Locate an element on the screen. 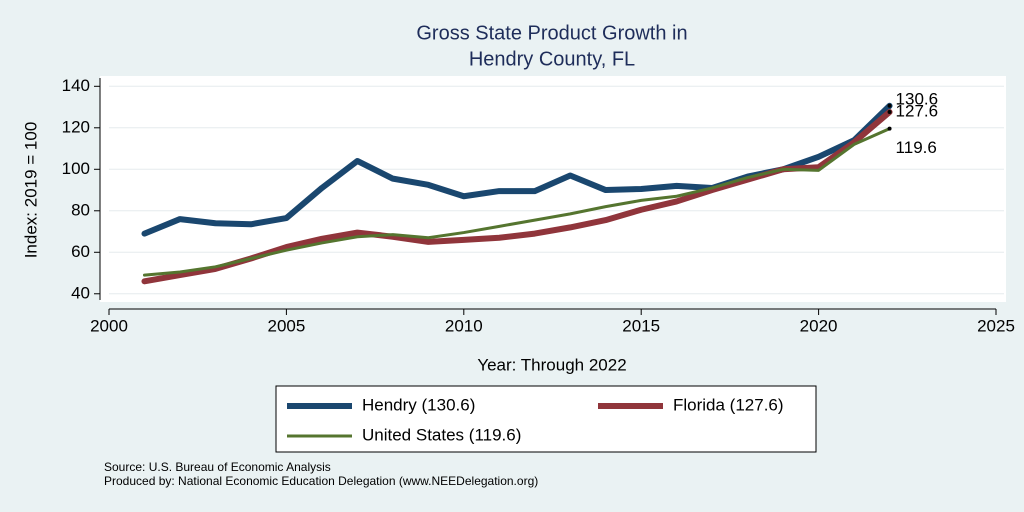 The height and width of the screenshot is (512, 1024). legend-label: Florida (127.6) is located at coordinates (728, 404).